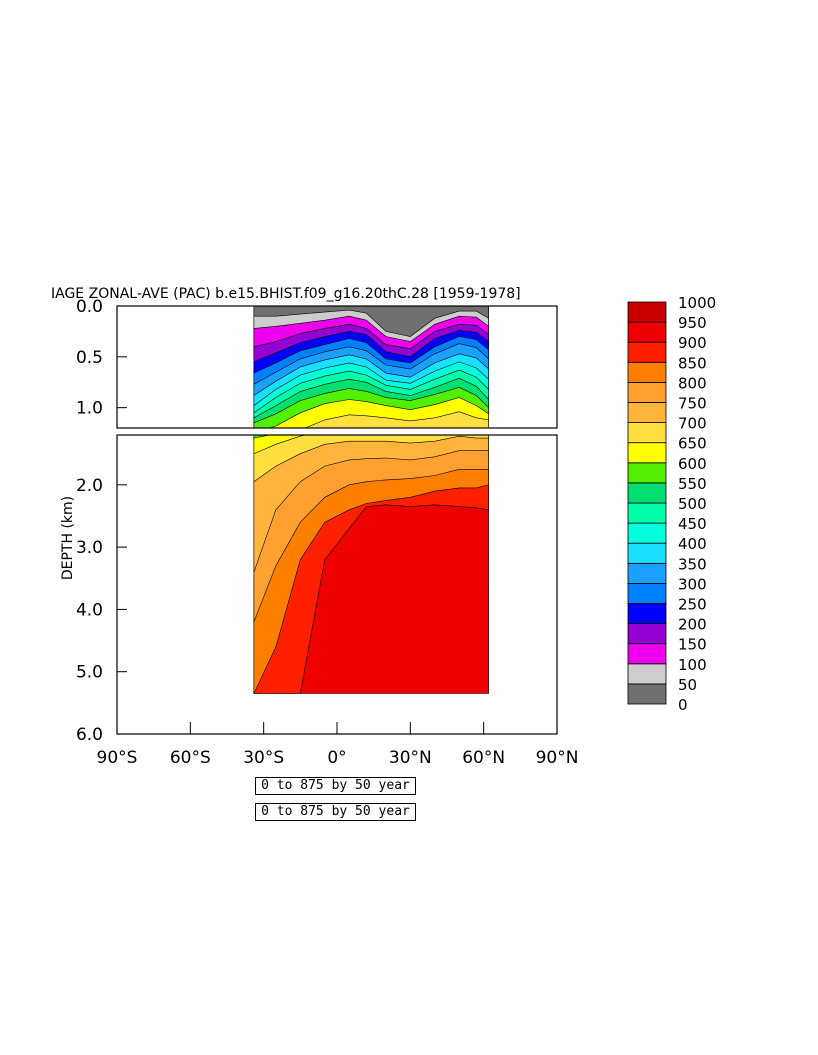  What do you see at coordinates (692, 605) in the screenshot?
I see `colorbar-label: 250` at bounding box center [692, 605].